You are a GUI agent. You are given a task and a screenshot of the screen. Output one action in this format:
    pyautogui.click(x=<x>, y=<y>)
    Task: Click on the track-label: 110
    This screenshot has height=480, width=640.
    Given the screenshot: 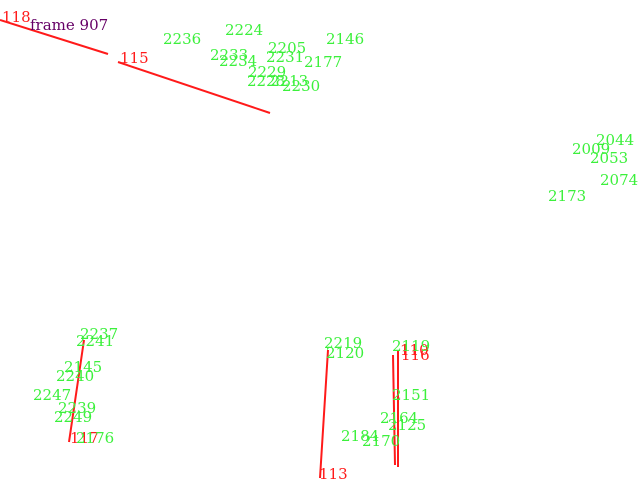 What is the action you would take?
    pyautogui.click(x=414, y=350)
    